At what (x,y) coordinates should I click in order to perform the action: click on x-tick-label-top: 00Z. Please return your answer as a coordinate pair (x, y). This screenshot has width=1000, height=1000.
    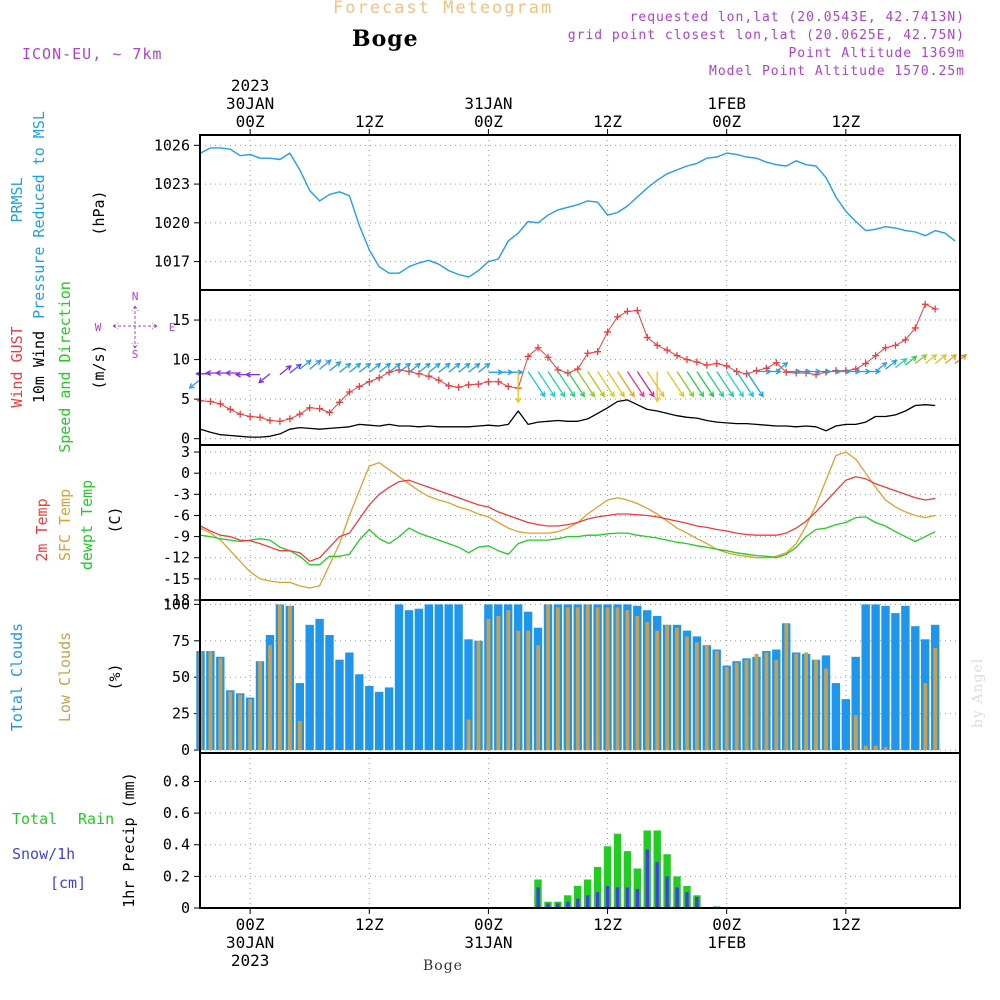
    Looking at the image, I should click on (250, 121).